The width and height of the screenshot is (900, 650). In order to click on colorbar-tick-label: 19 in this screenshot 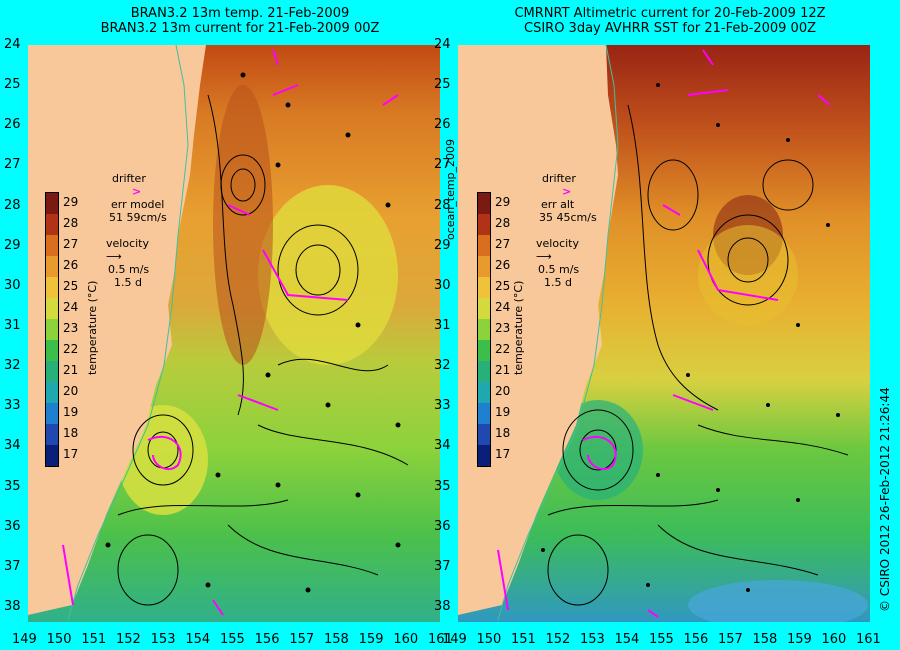, I will do `click(71, 411)`.